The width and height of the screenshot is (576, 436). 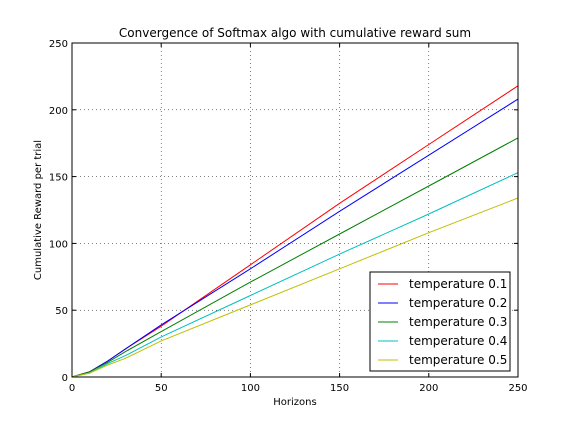 What do you see at coordinates (161, 388) in the screenshot?
I see `x-tick-label: 50` at bounding box center [161, 388].